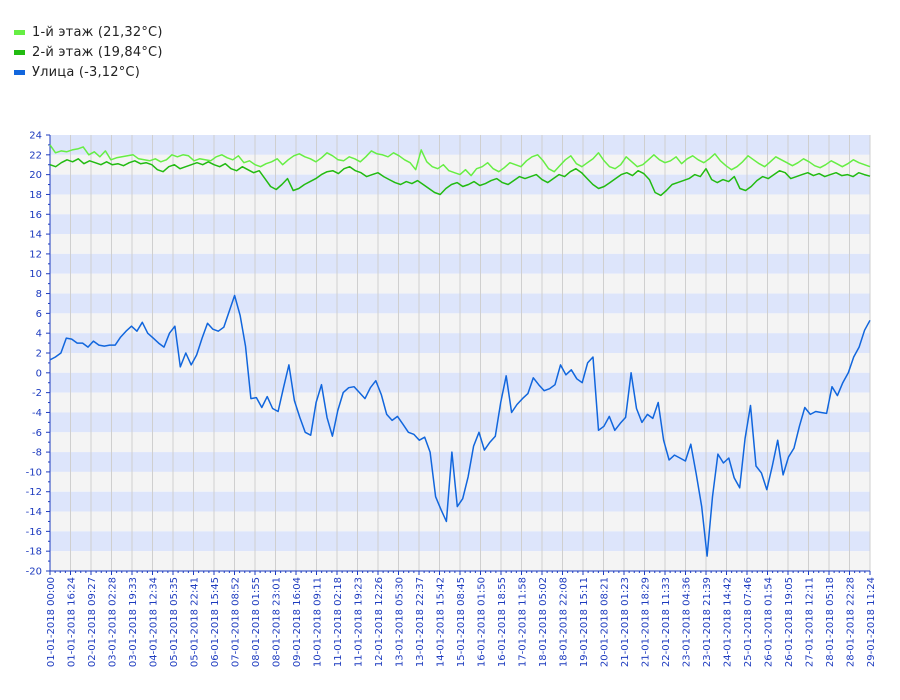 The image size is (900, 700). What do you see at coordinates (687, 622) in the screenshot?
I see `x-tick-label: 23-01-2018 04:36` at bounding box center [687, 622].